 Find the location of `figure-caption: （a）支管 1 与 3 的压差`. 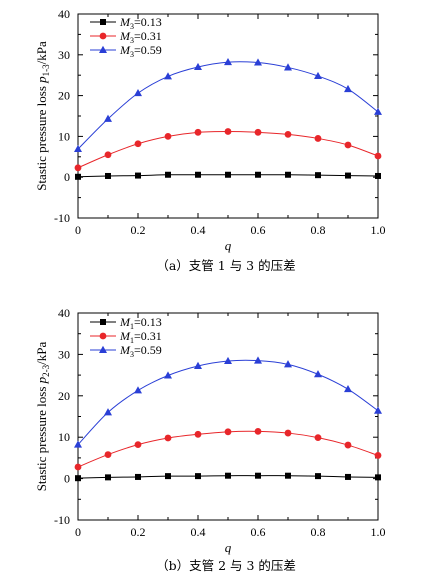

figure-caption: （a）支管 1 与 3 的压差 is located at coordinates (225, 265).